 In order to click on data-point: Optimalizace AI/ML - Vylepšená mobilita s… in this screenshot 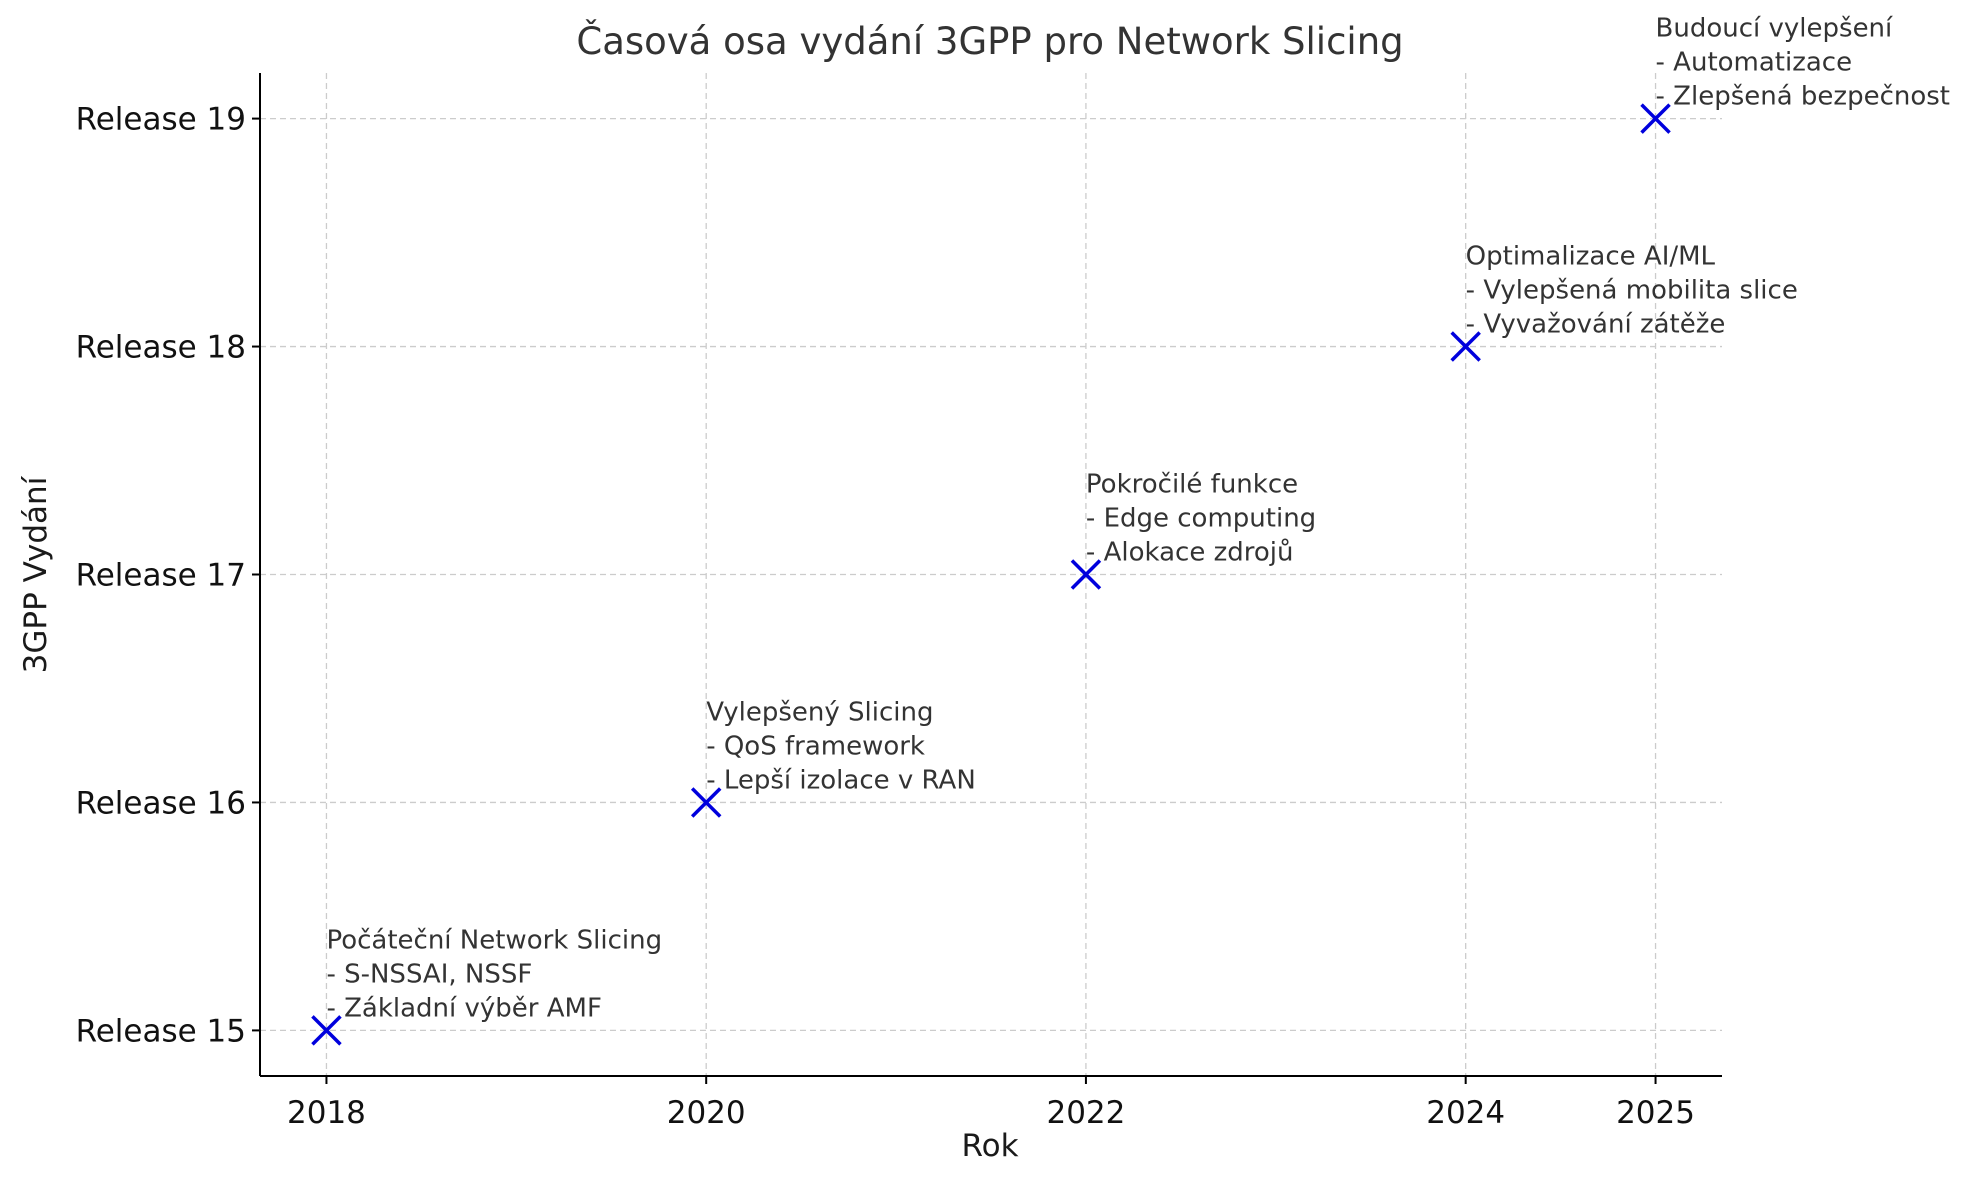, I will do `click(1624, 302)`.